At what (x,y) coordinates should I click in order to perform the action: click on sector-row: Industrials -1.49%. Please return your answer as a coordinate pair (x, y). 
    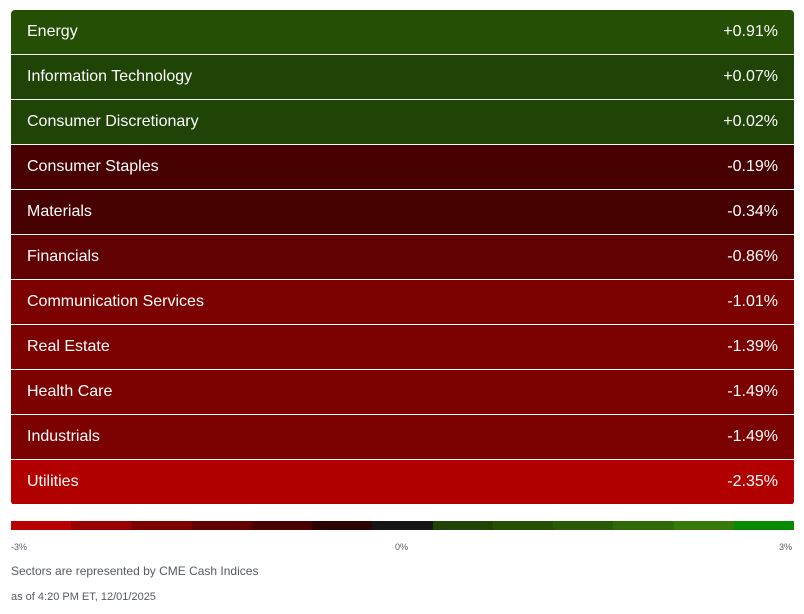
    Looking at the image, I should click on (402, 437).